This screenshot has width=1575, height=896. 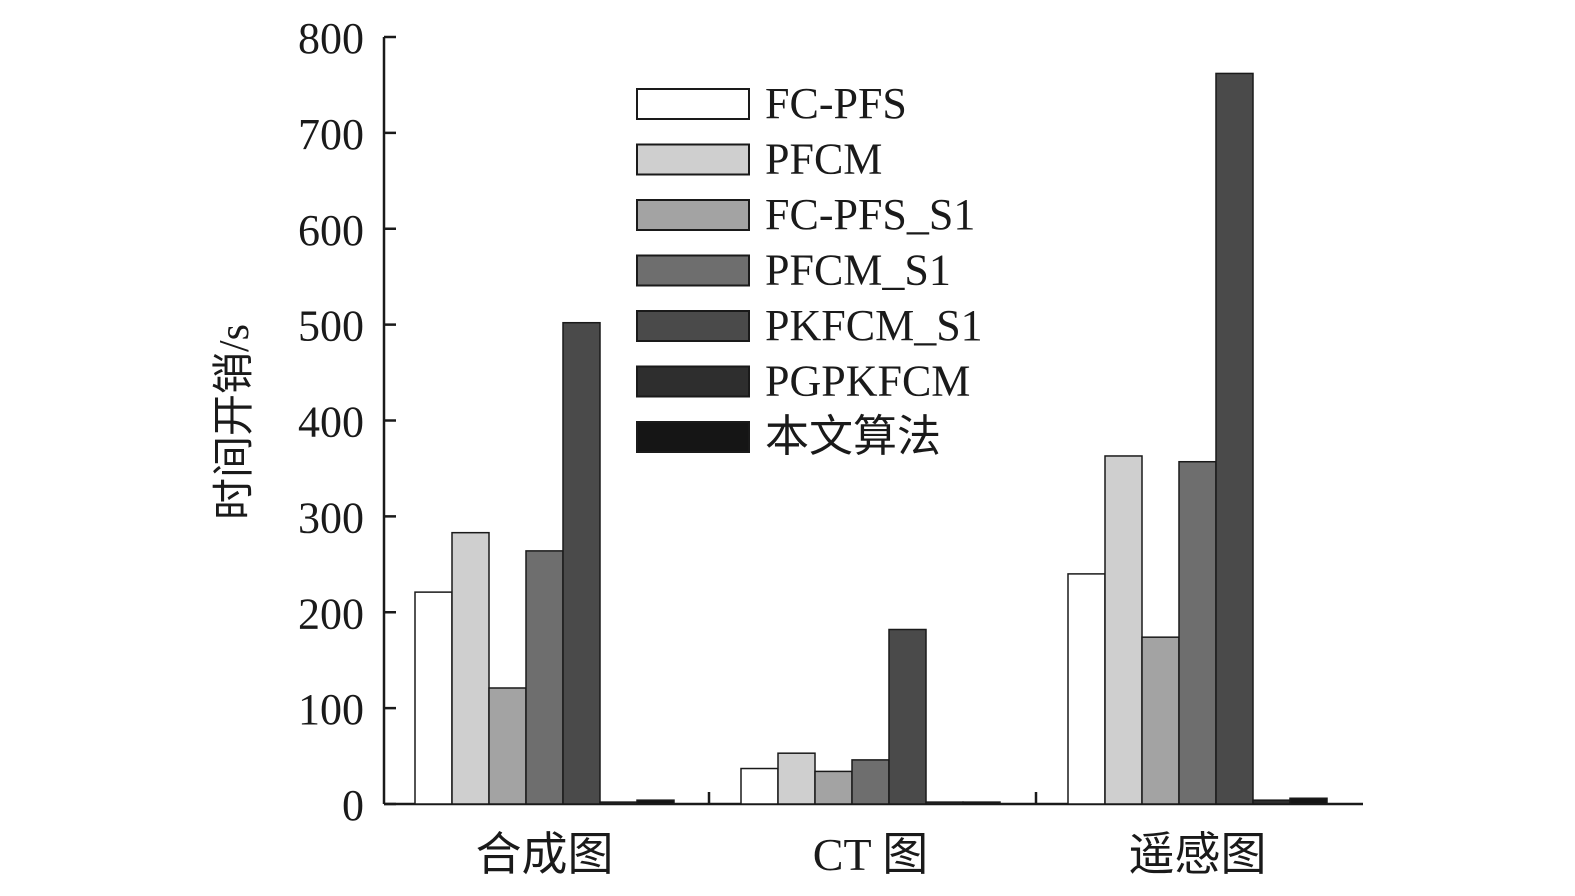 What do you see at coordinates (836, 103) in the screenshot?
I see `legend-label: FC-PFS` at bounding box center [836, 103].